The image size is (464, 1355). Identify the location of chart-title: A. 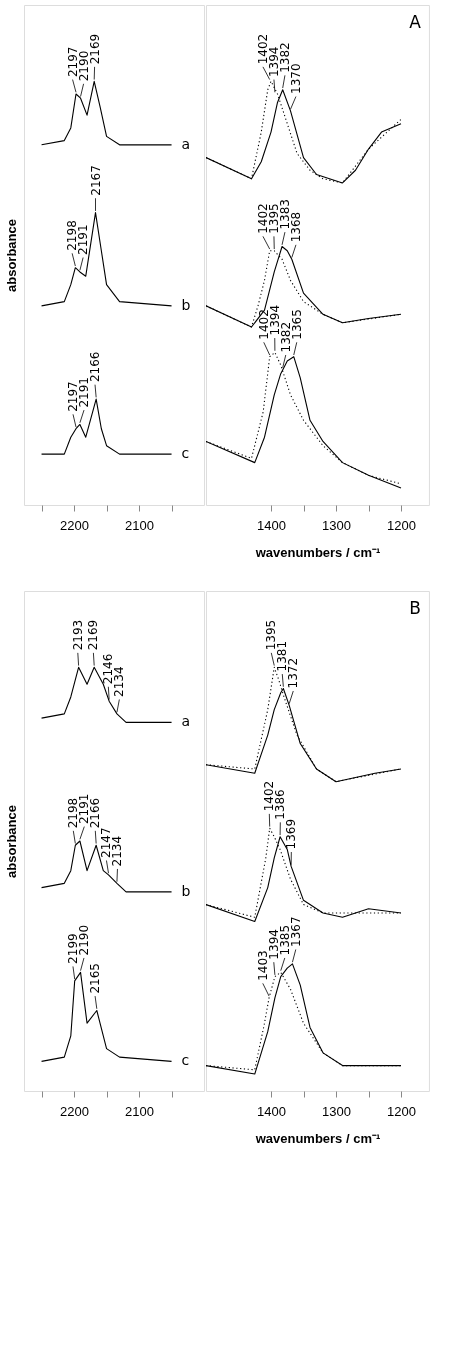
(415, 22).